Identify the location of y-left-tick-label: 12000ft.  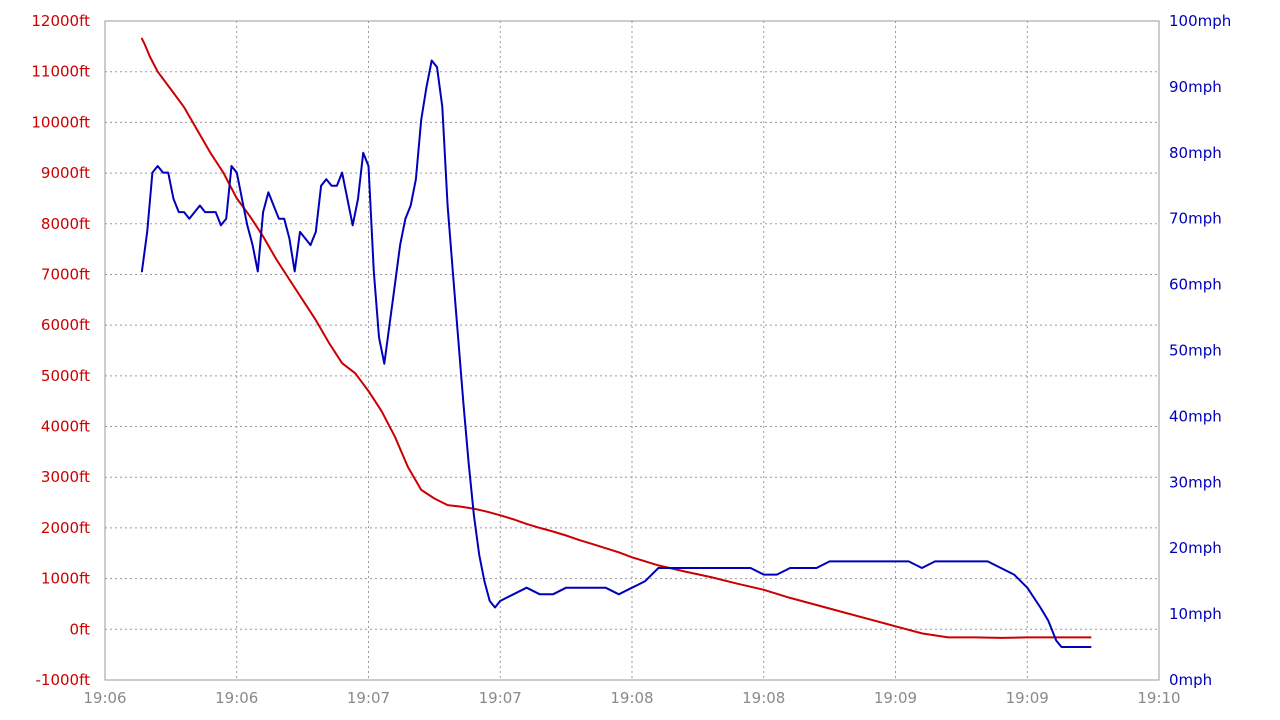
(60, 21).